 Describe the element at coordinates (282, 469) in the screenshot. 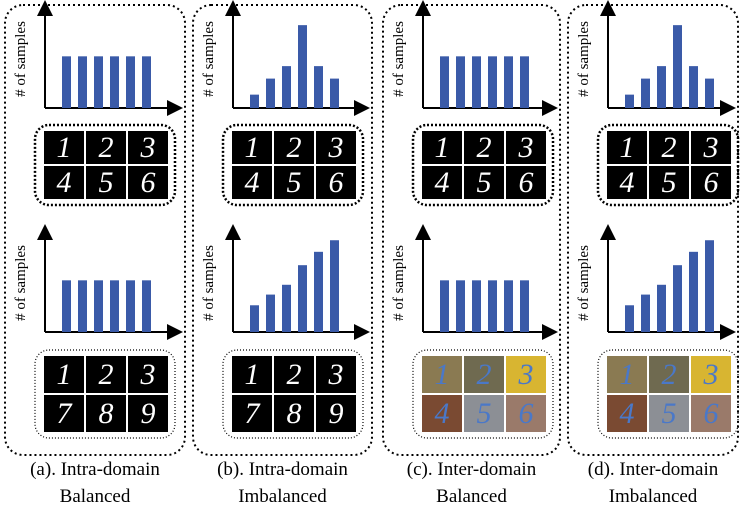

I see `caption: (b). Intra-domain` at that location.